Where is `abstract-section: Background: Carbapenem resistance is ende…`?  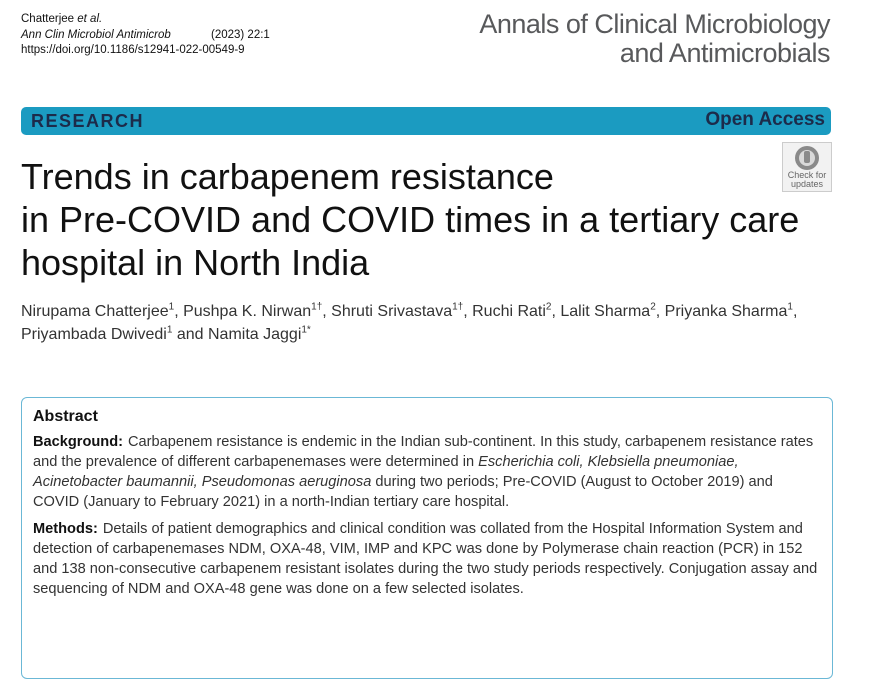
abstract-section: Background: Carbapenem resistance is ende… is located at coordinates (427, 472).